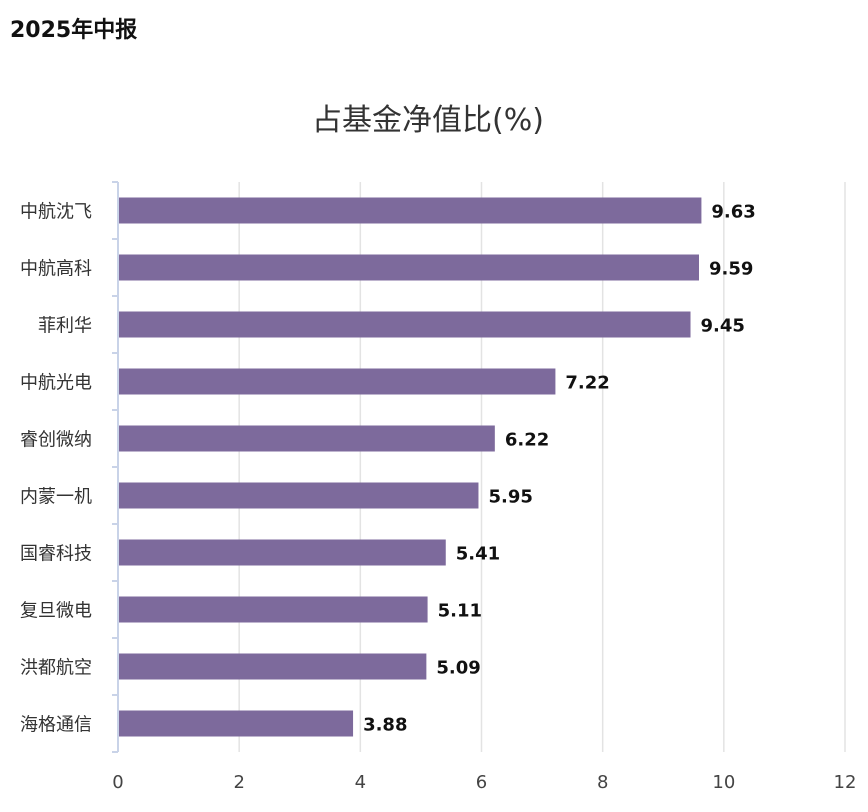 The height and width of the screenshot is (812, 868). What do you see at coordinates (56, 611) in the screenshot?
I see `category-label: 复旦微电` at bounding box center [56, 611].